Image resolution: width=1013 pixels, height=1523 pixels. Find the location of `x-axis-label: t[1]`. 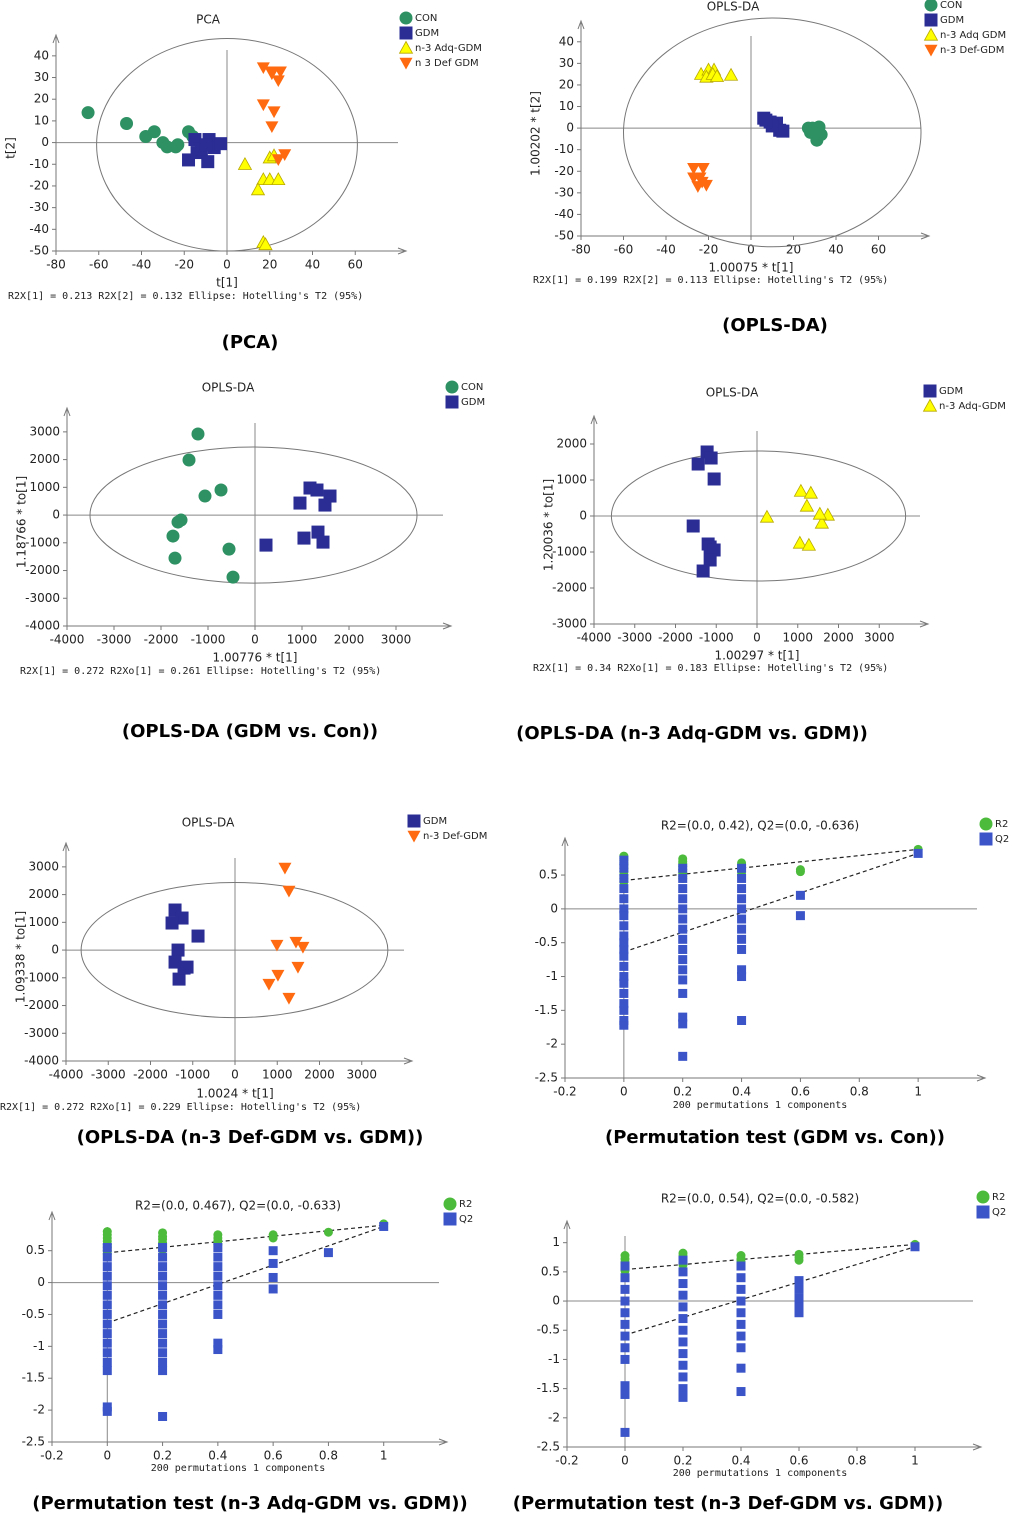

x-axis-label: t[1] is located at coordinates (227, 283).